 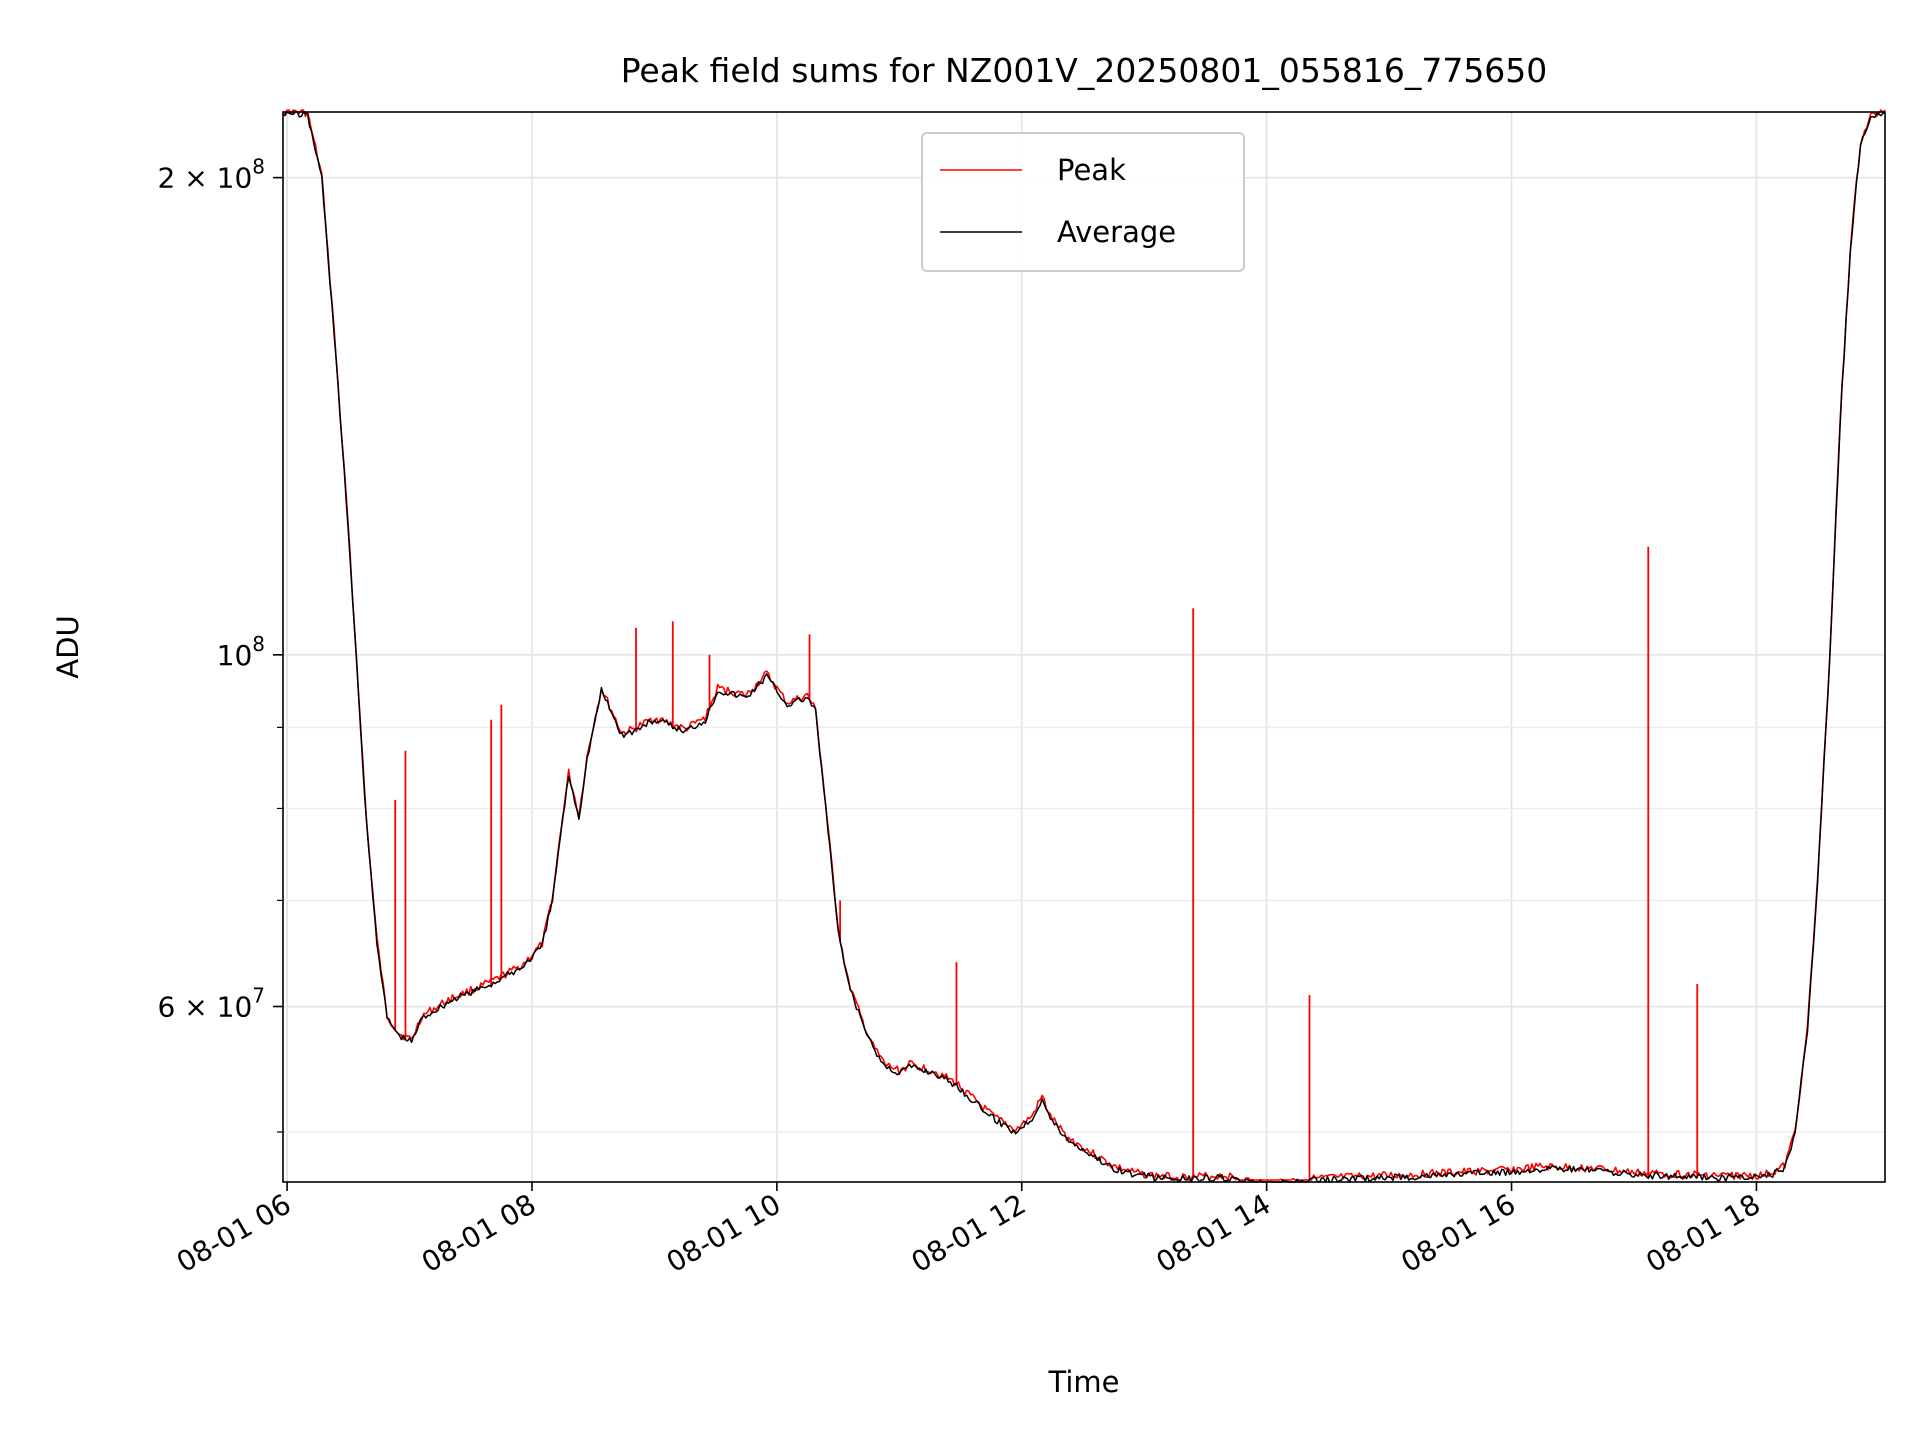 I want to click on legend-label-peak: Peak, so click(x=1091, y=170).